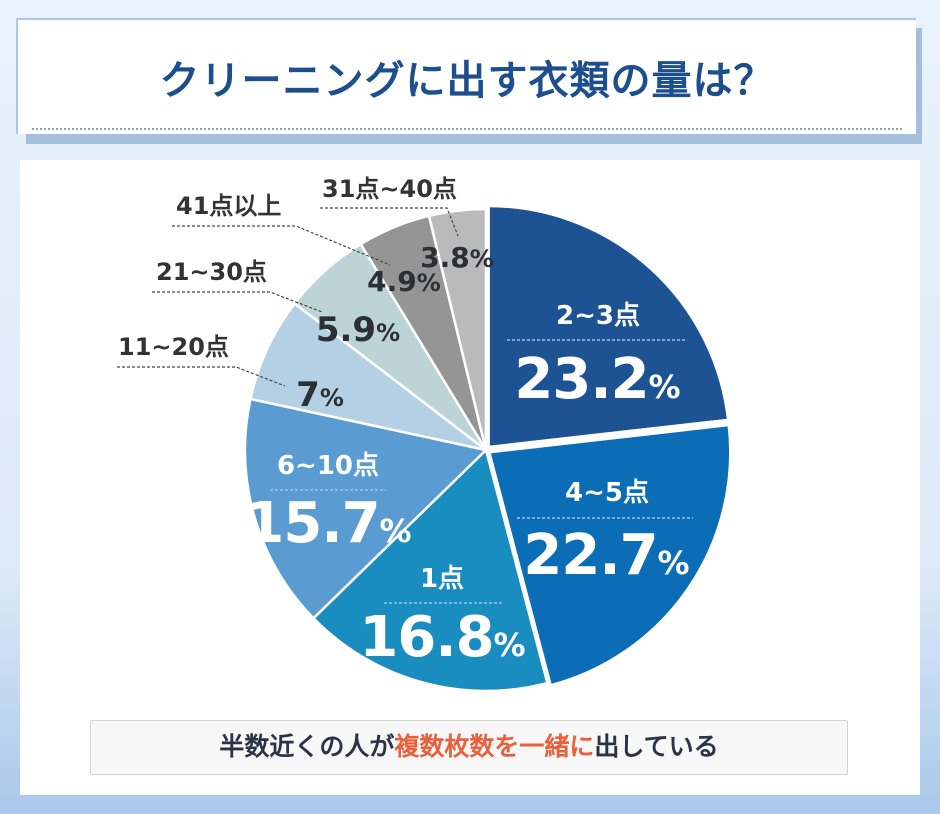 This screenshot has height=814, width=940. I want to click on inner-dividers, so click(481, 471).